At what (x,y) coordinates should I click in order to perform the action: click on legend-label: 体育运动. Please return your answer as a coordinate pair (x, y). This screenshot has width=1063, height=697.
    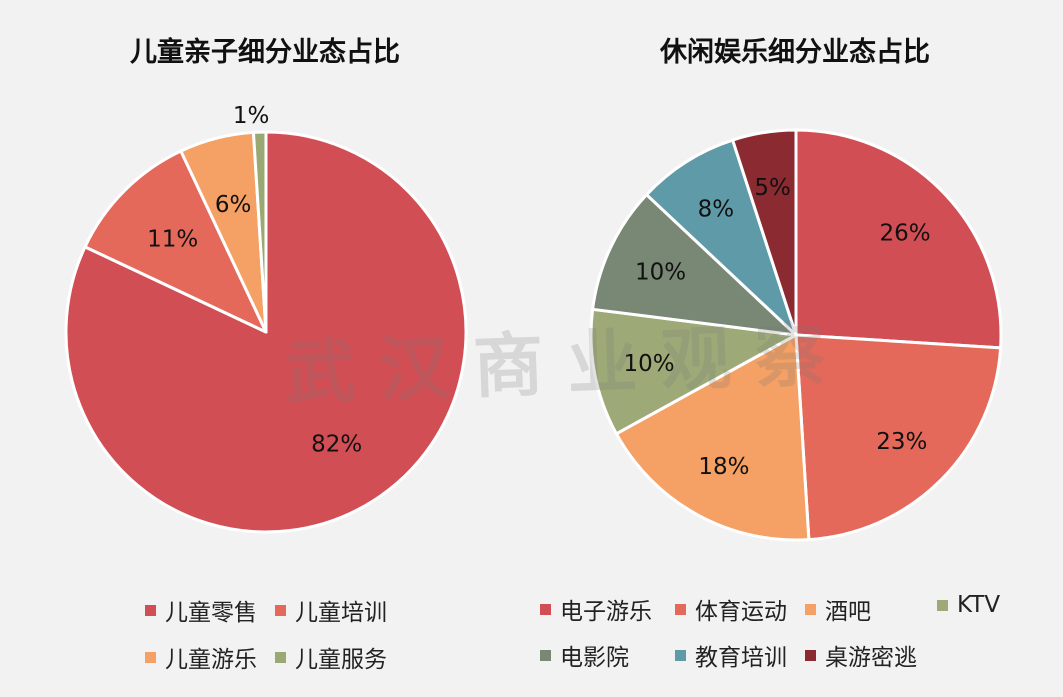
    Looking at the image, I should click on (741, 612).